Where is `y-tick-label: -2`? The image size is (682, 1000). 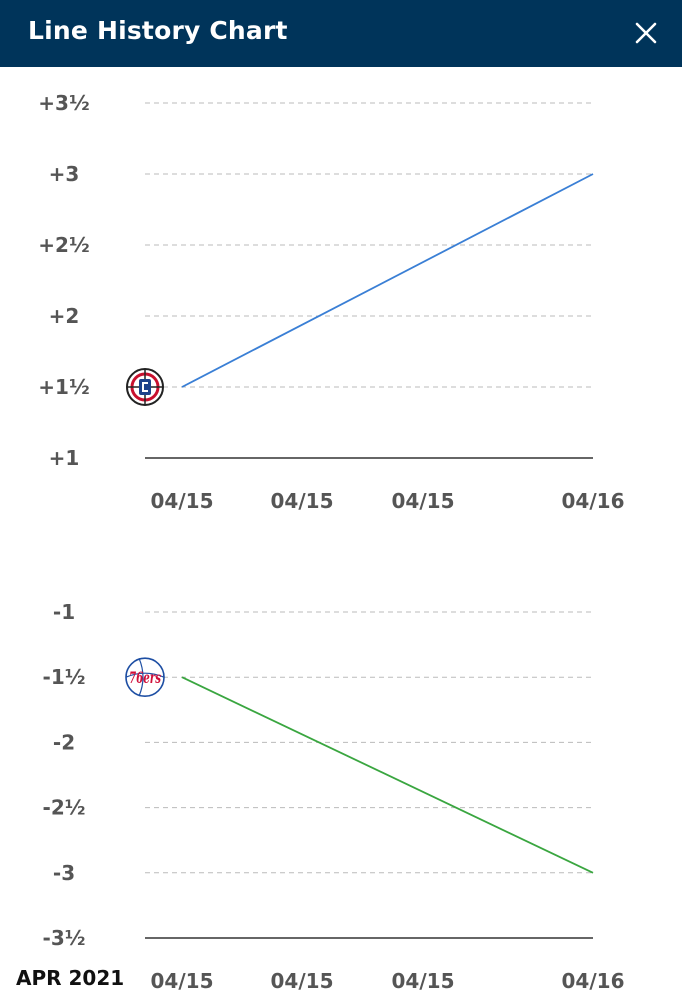
y-tick-label: -2 is located at coordinates (64, 742).